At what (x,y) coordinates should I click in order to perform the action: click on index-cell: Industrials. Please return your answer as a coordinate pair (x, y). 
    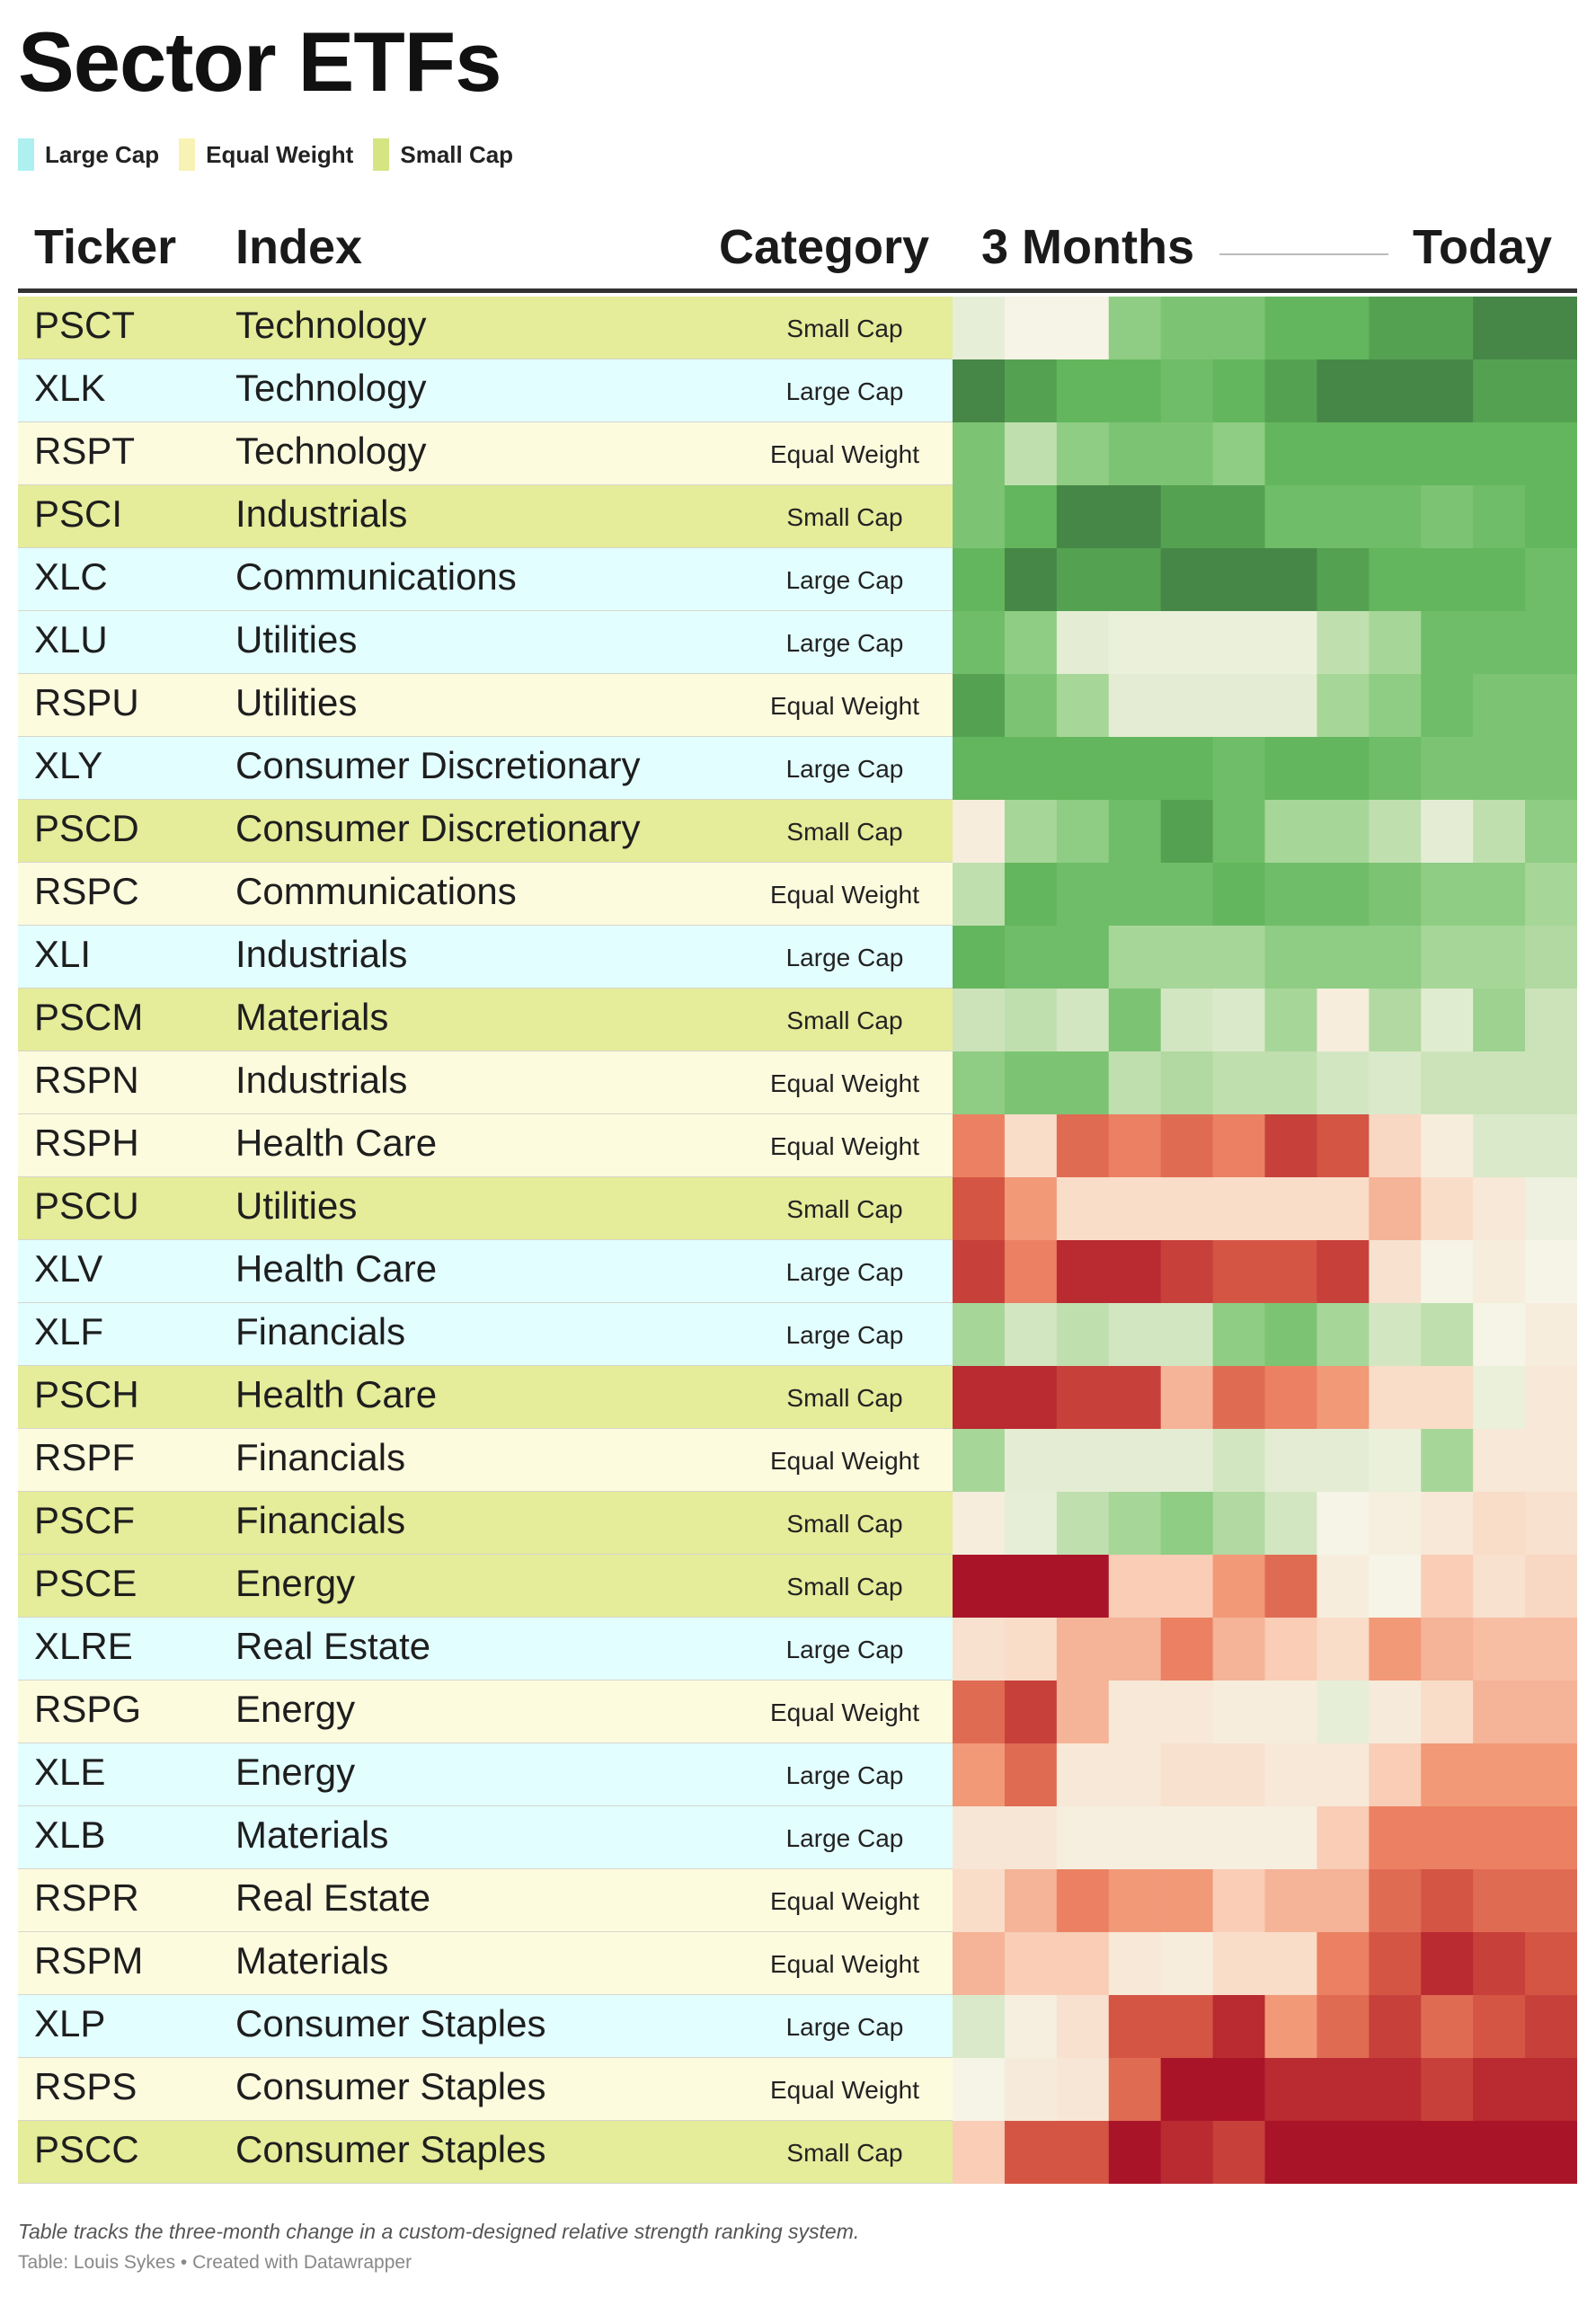
    Looking at the image, I should click on (321, 513).